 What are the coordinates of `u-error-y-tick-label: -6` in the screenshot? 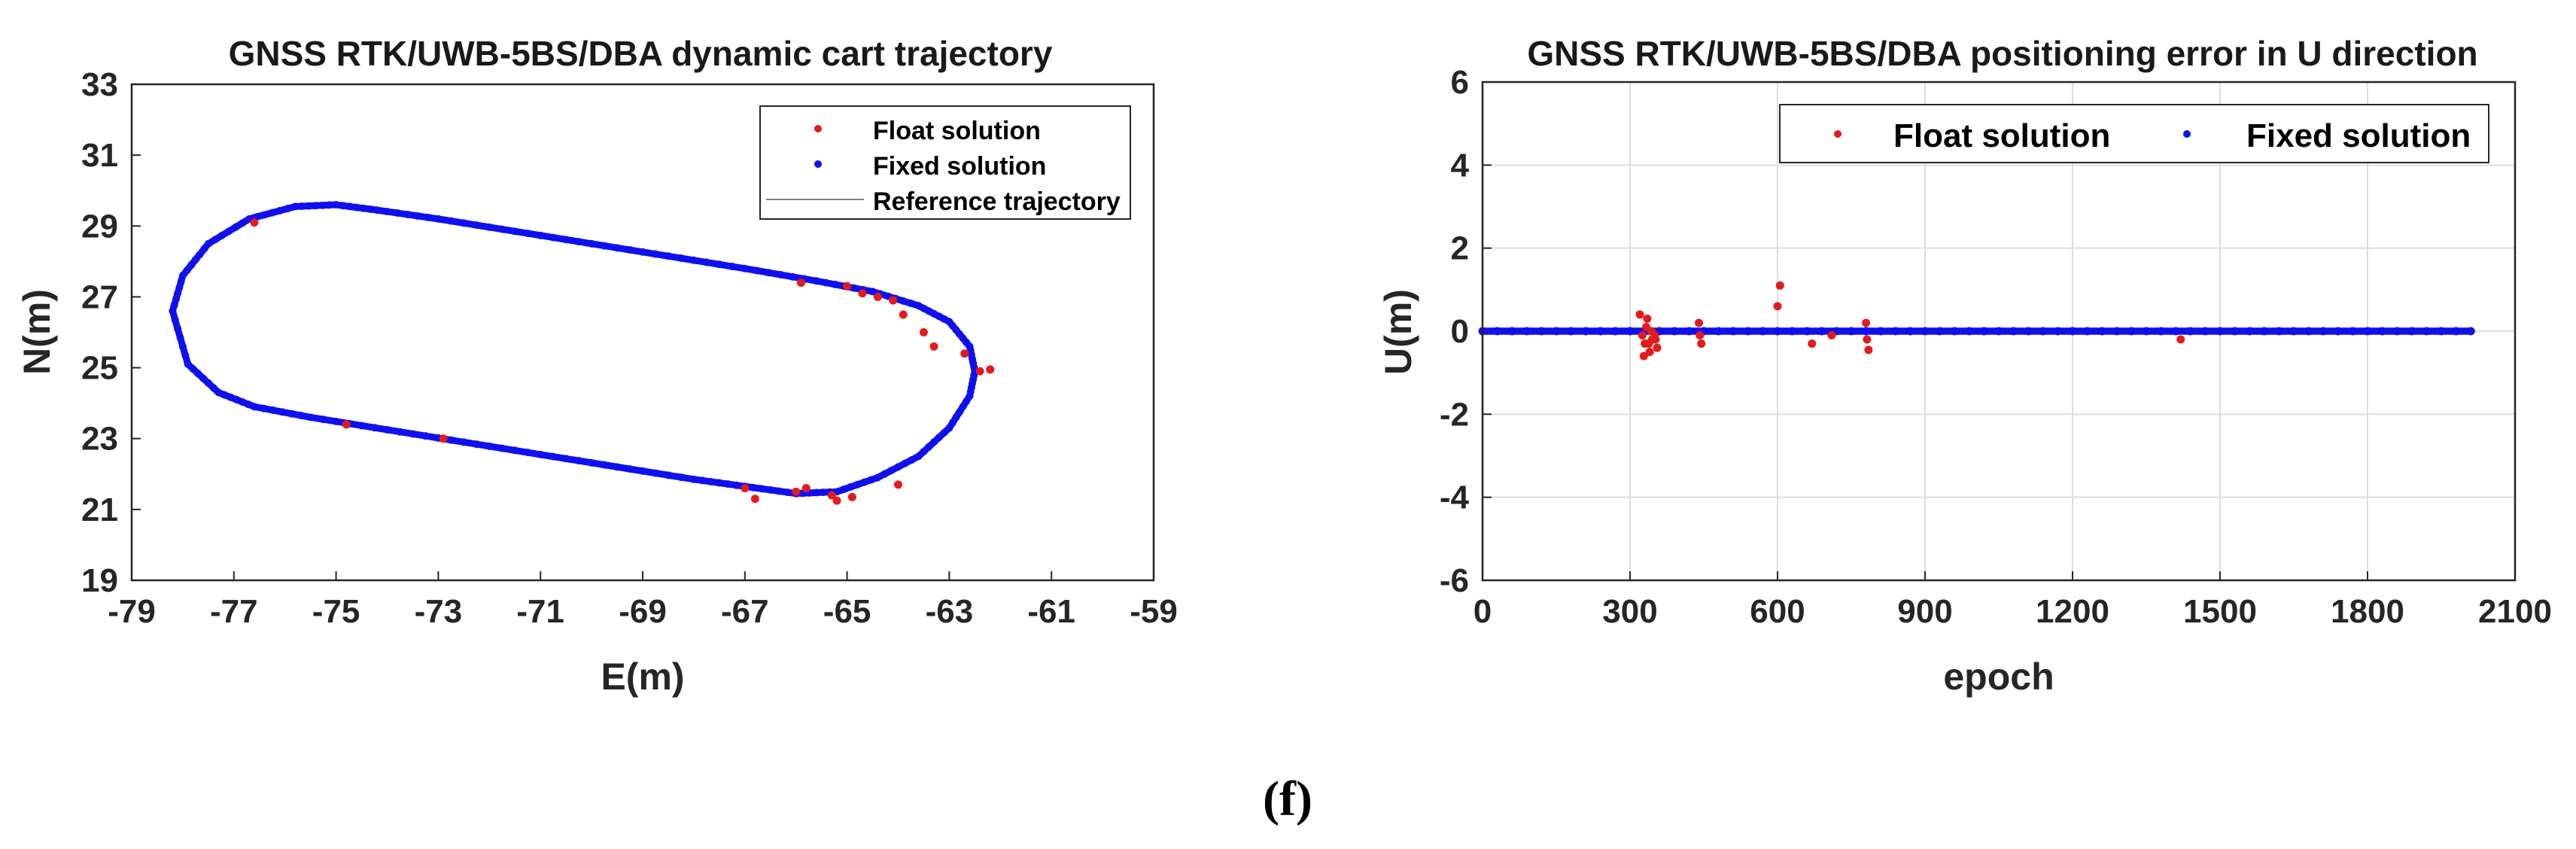 It's located at (1454, 580).